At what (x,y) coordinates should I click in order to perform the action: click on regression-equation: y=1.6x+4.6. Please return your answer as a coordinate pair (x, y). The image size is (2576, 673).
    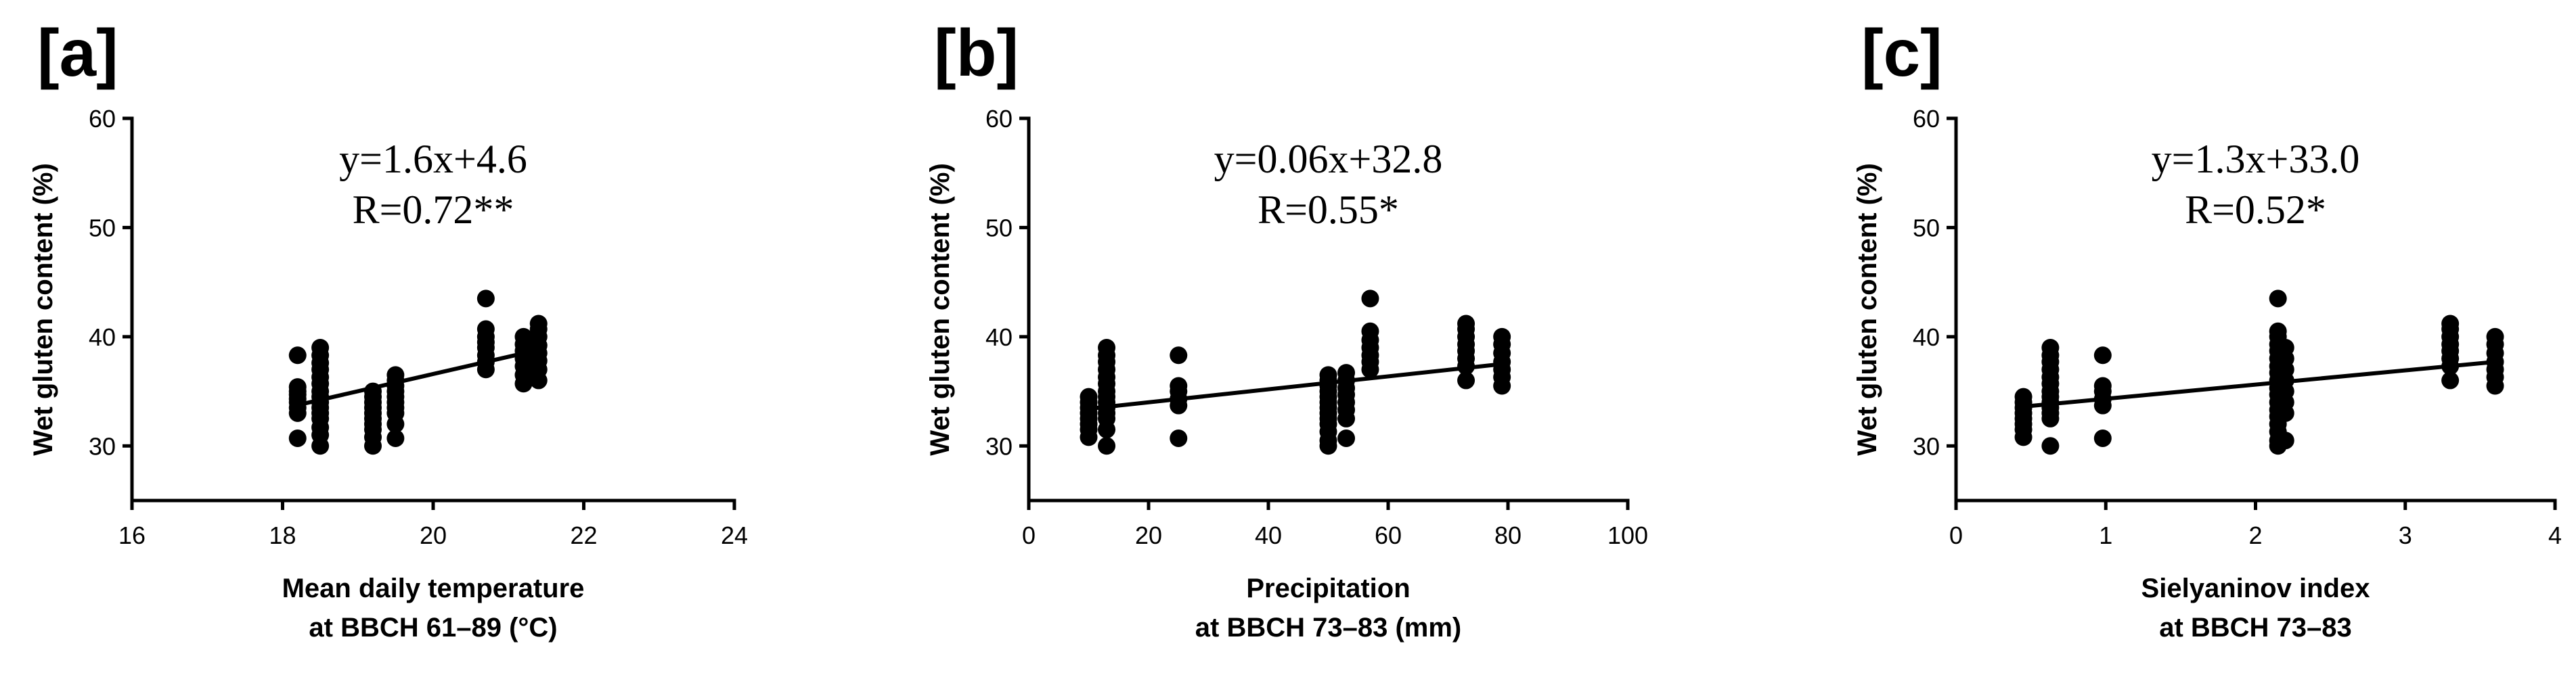
    Looking at the image, I should click on (433, 159).